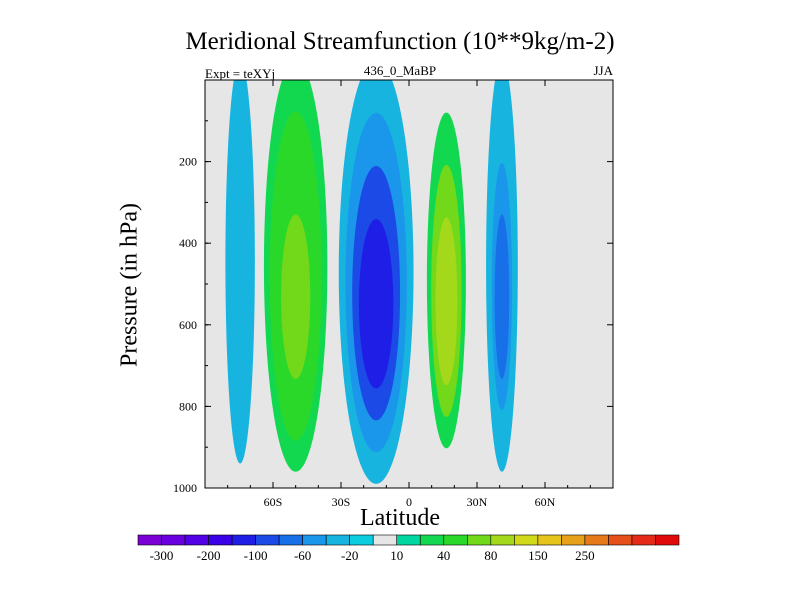 The image size is (800, 600). Describe the element at coordinates (408, 548) in the screenshot. I see `colorbar: -300 -200 -100 -60 -20 10 40 80 150 250` at that location.